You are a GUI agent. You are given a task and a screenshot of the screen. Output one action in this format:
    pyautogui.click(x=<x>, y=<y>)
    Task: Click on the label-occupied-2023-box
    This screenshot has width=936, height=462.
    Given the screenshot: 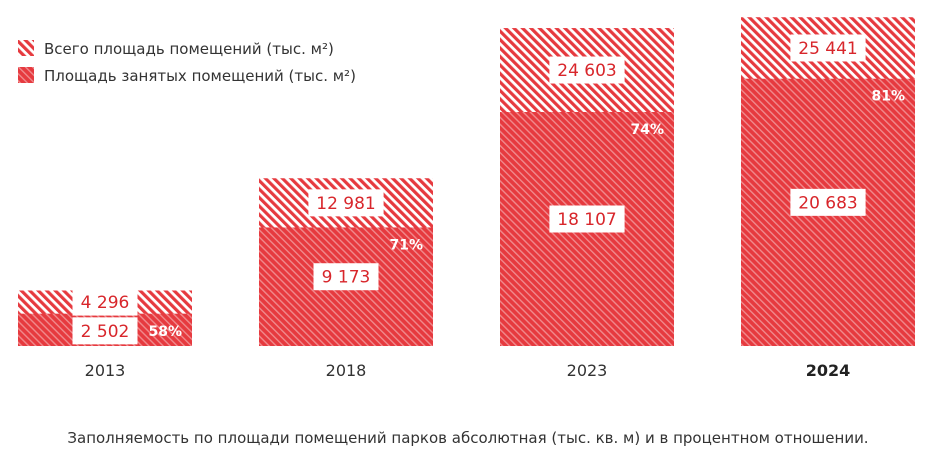 What is the action you would take?
    pyautogui.click(x=587, y=219)
    